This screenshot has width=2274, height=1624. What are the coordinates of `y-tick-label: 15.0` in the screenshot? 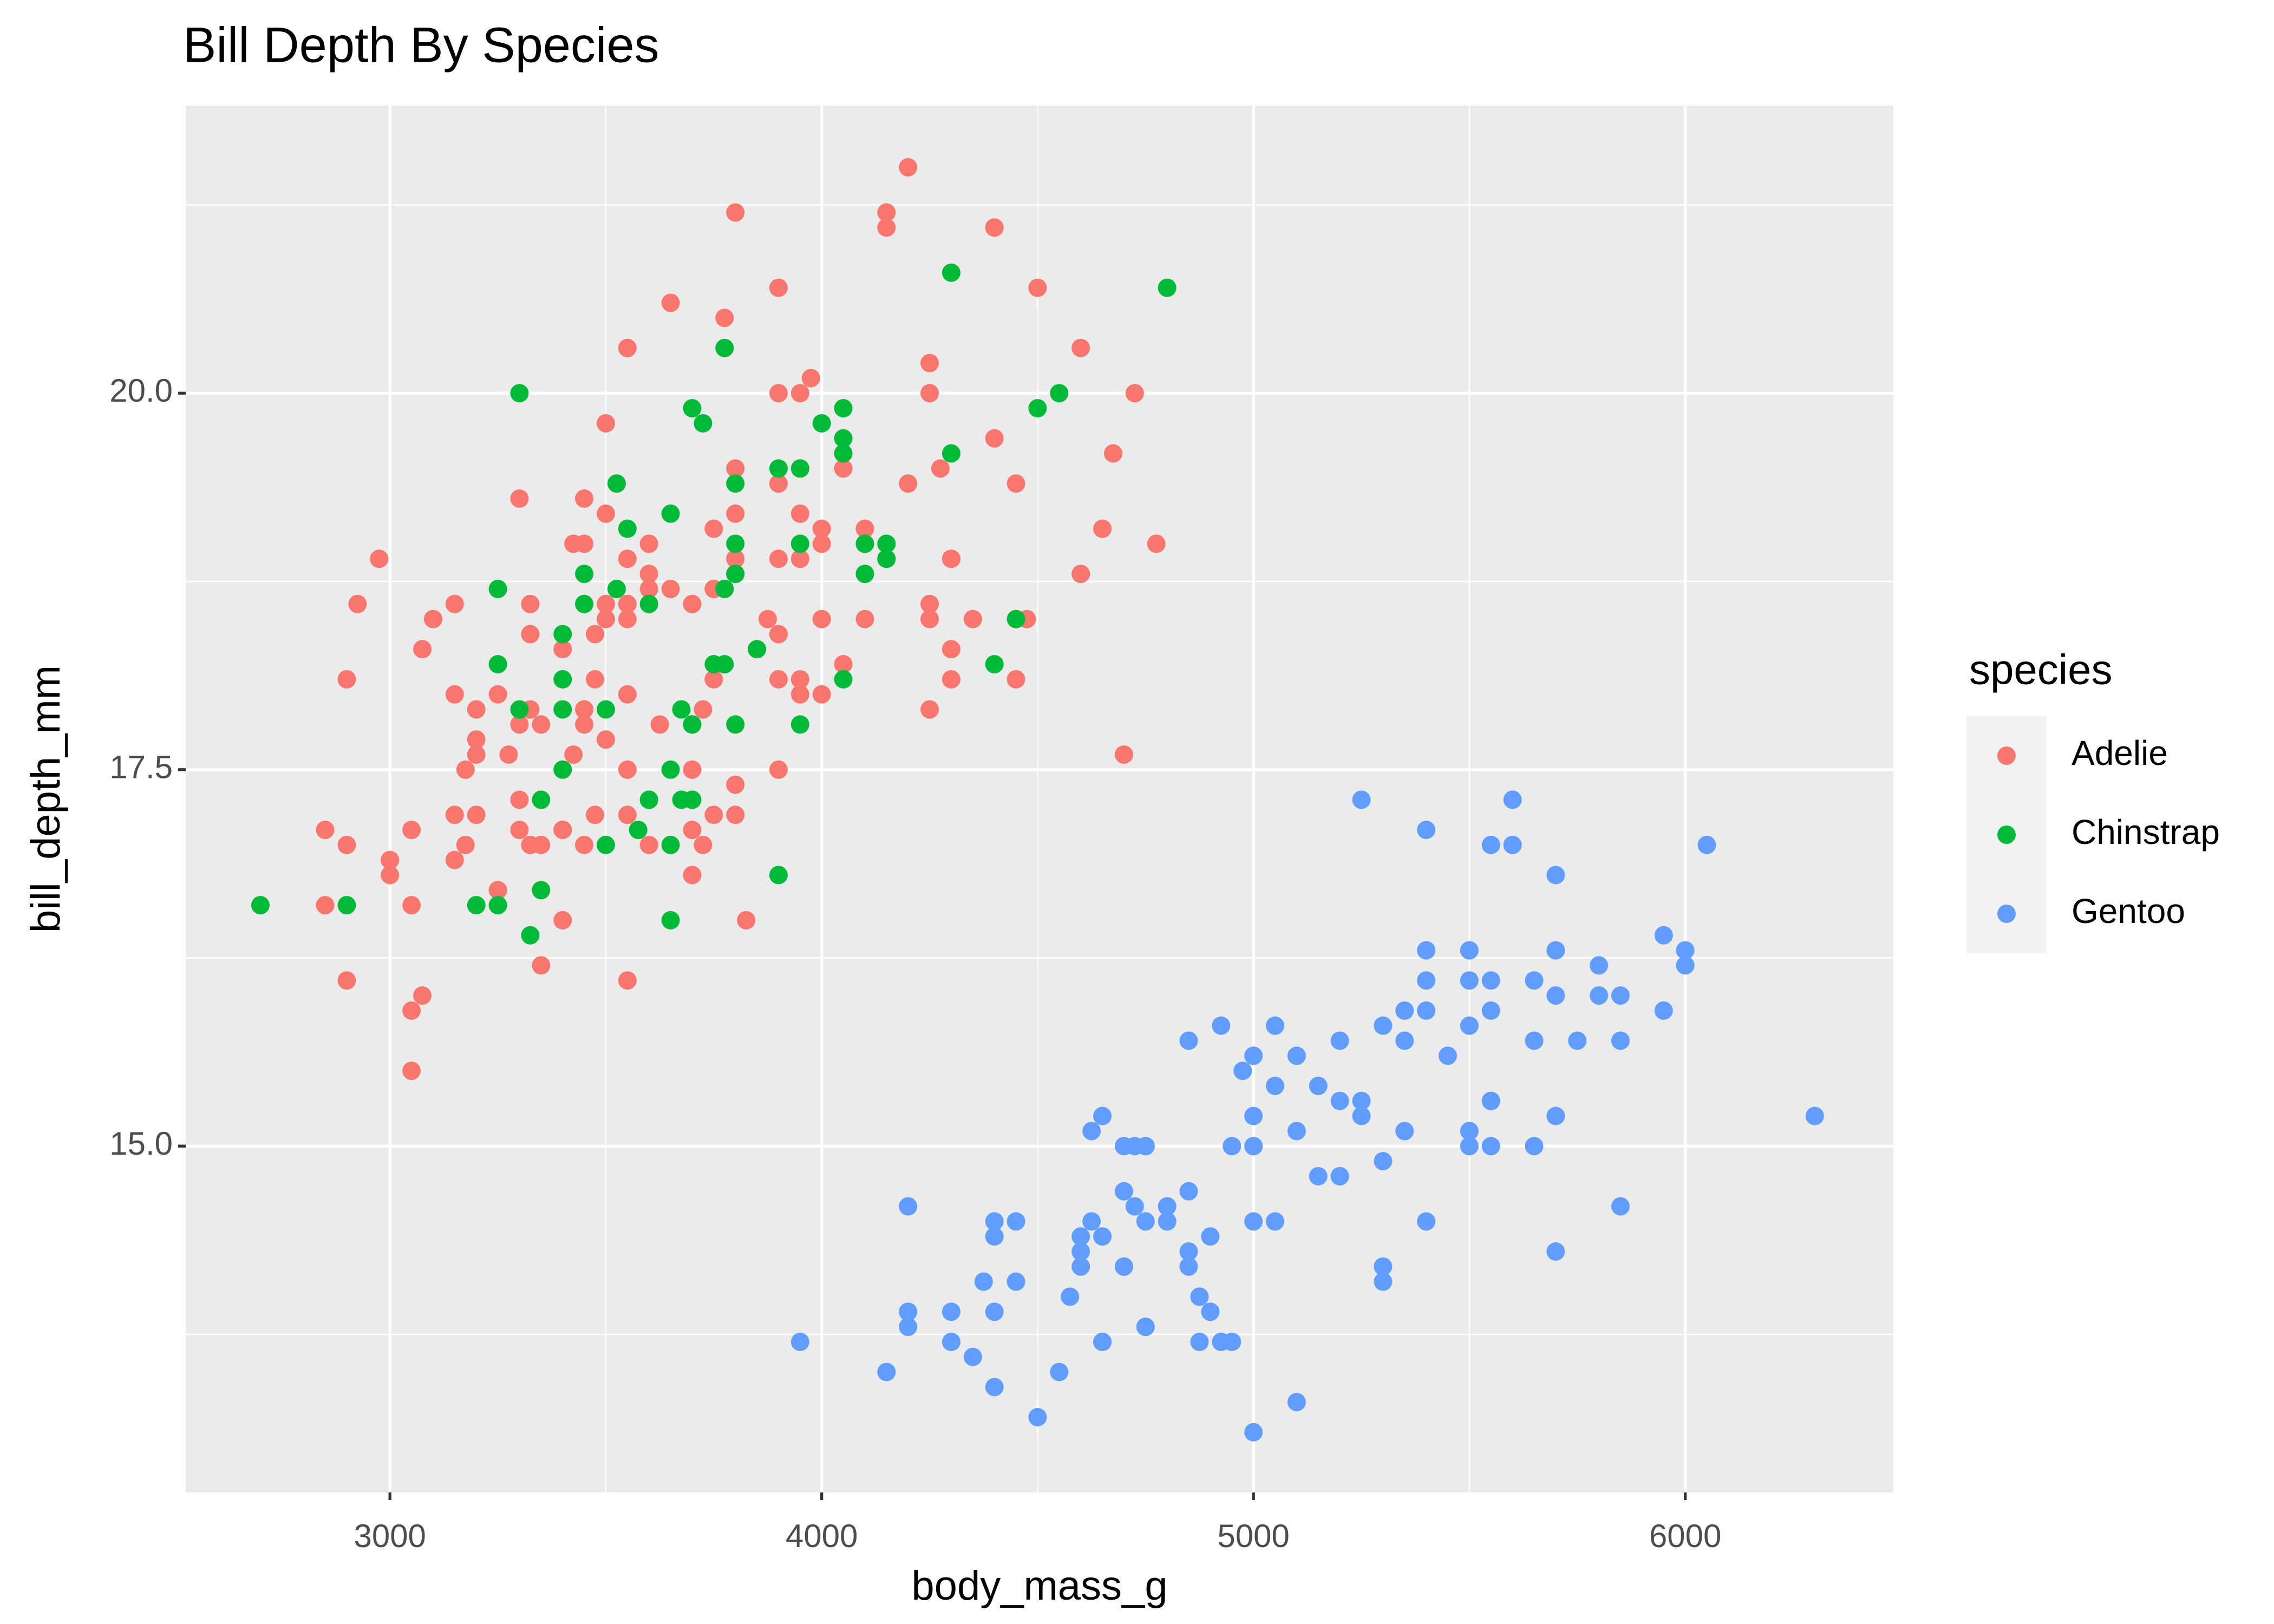 It's located at (141, 1143).